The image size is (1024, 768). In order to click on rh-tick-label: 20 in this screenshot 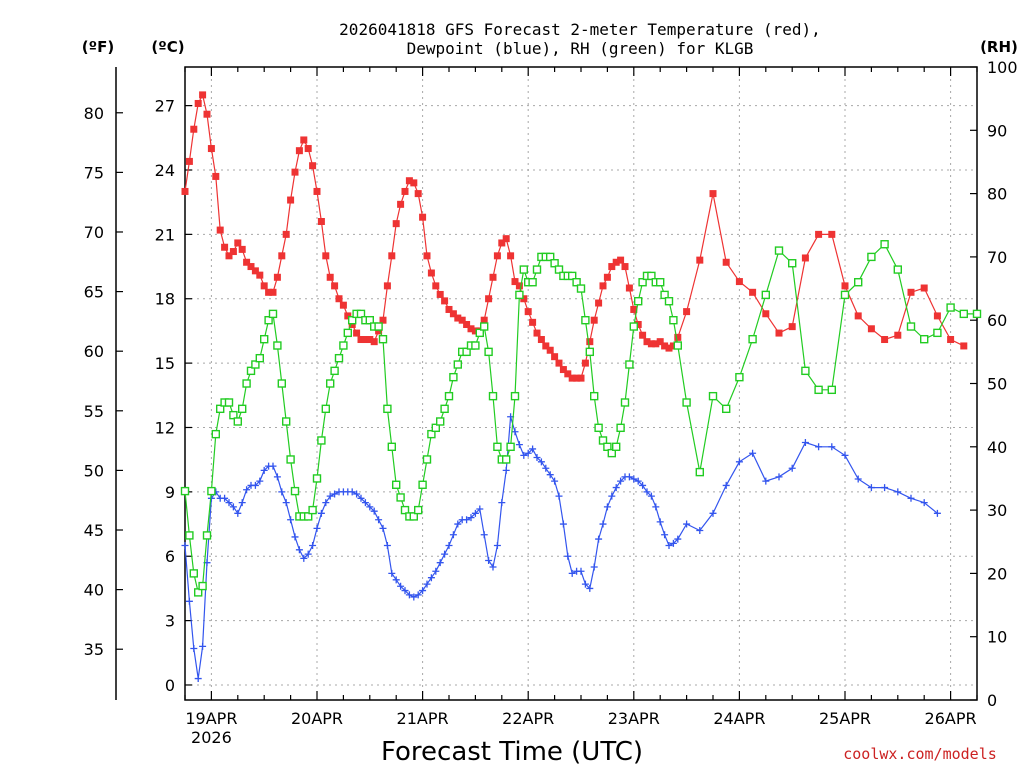, I will do `click(997, 573)`.